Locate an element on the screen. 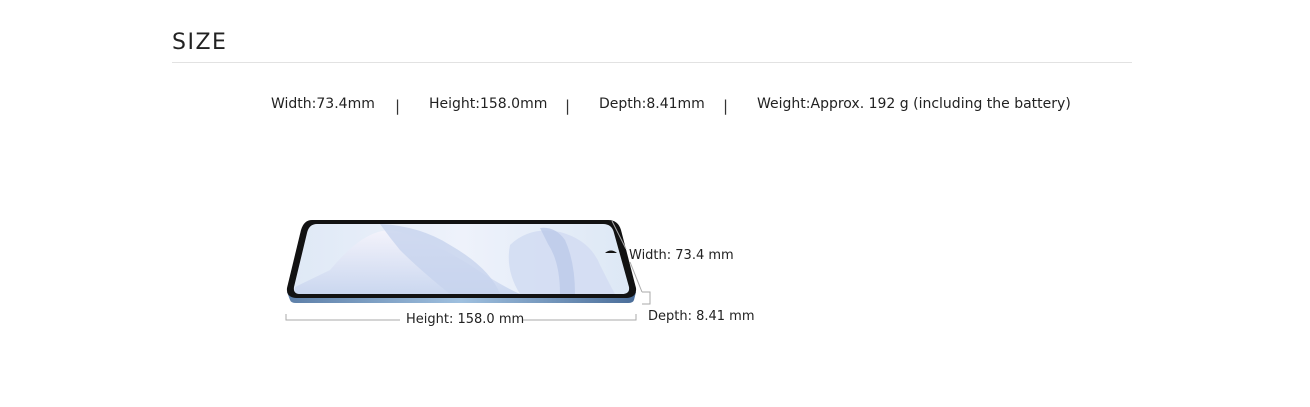  camera-notch is located at coordinates (611, 251).